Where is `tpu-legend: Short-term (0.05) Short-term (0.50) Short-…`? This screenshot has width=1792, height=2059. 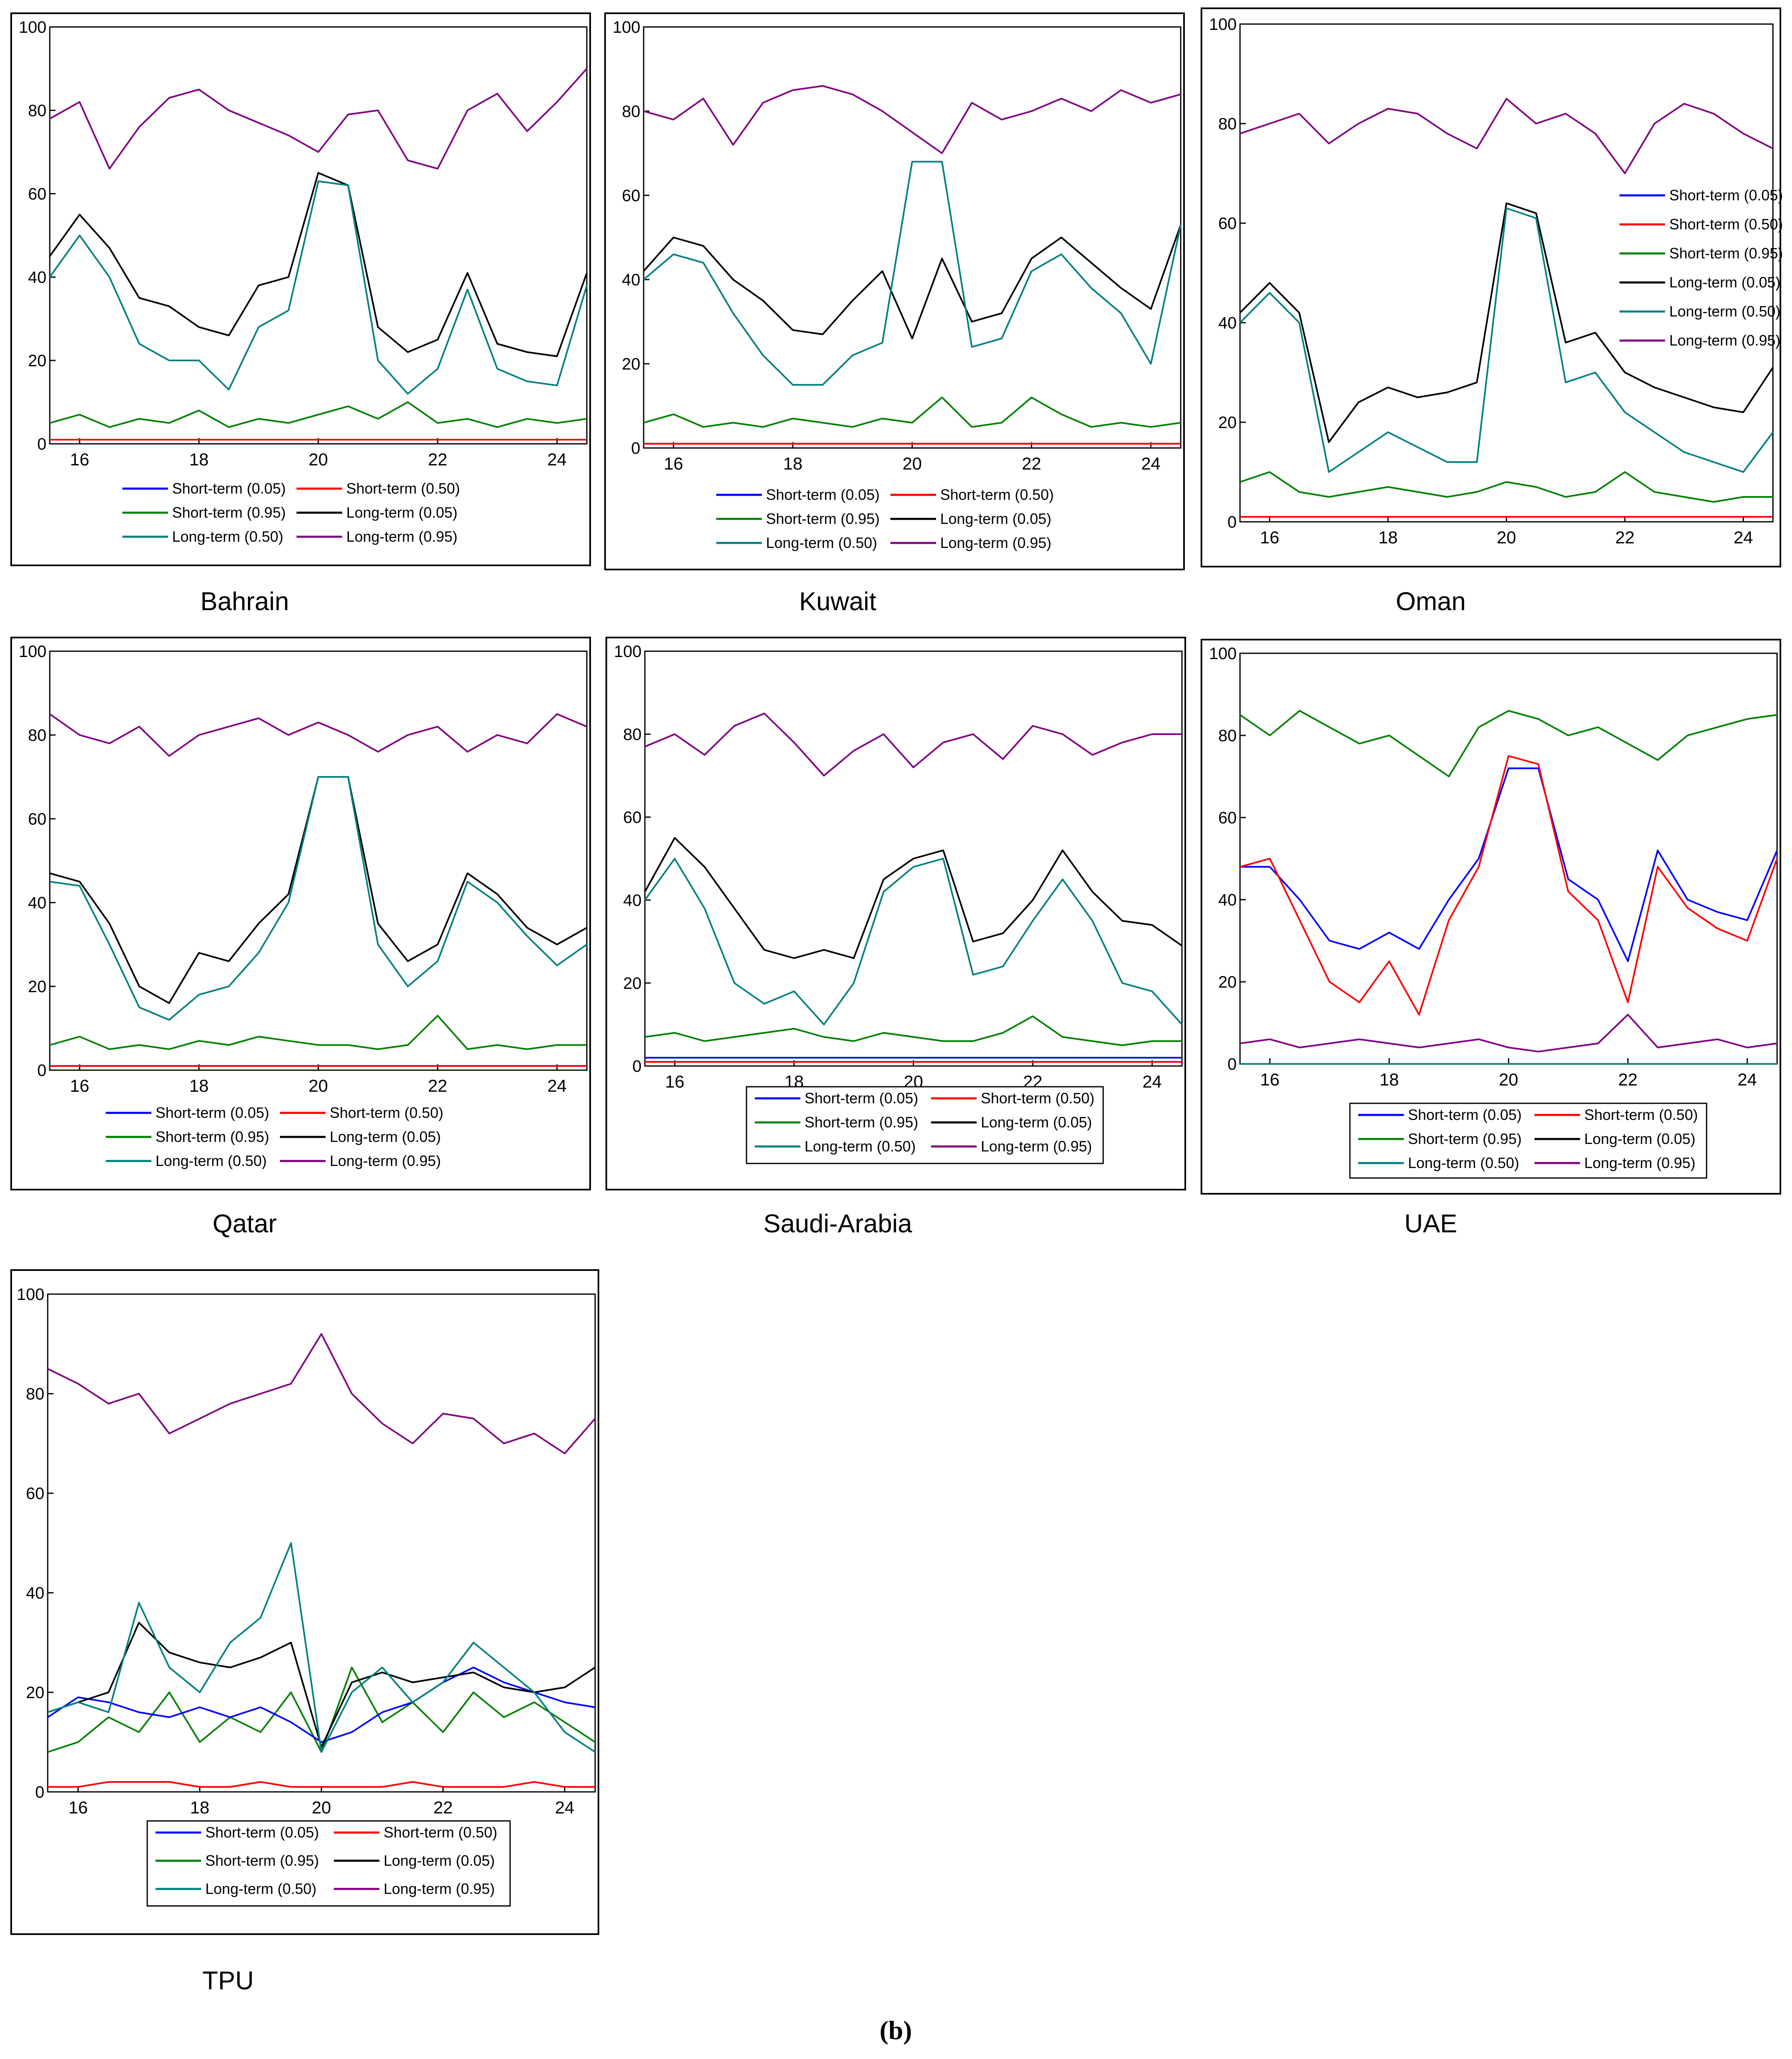
tpu-legend: Short-term (0.05) Short-term (0.50) Short-… is located at coordinates (328, 1863).